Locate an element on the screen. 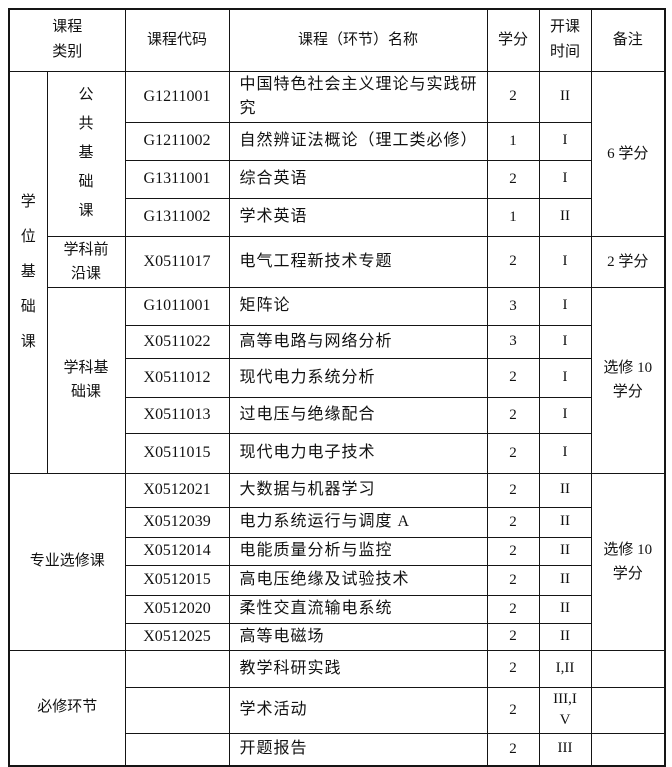 The image size is (672, 767). name-cell: 综合英语 is located at coordinates (358, 179).